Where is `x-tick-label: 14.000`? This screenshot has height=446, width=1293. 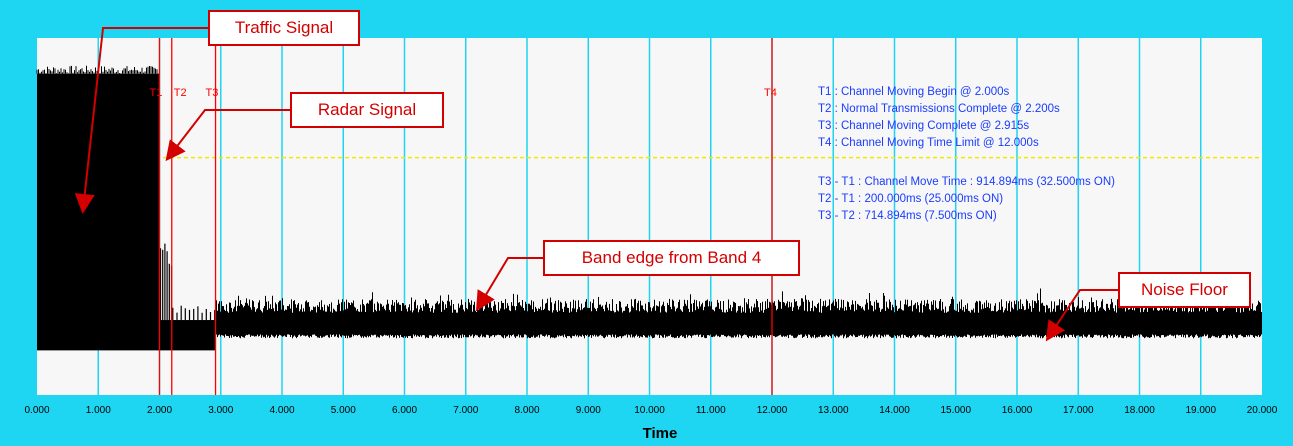
x-tick-label: 14.000 is located at coordinates (894, 410).